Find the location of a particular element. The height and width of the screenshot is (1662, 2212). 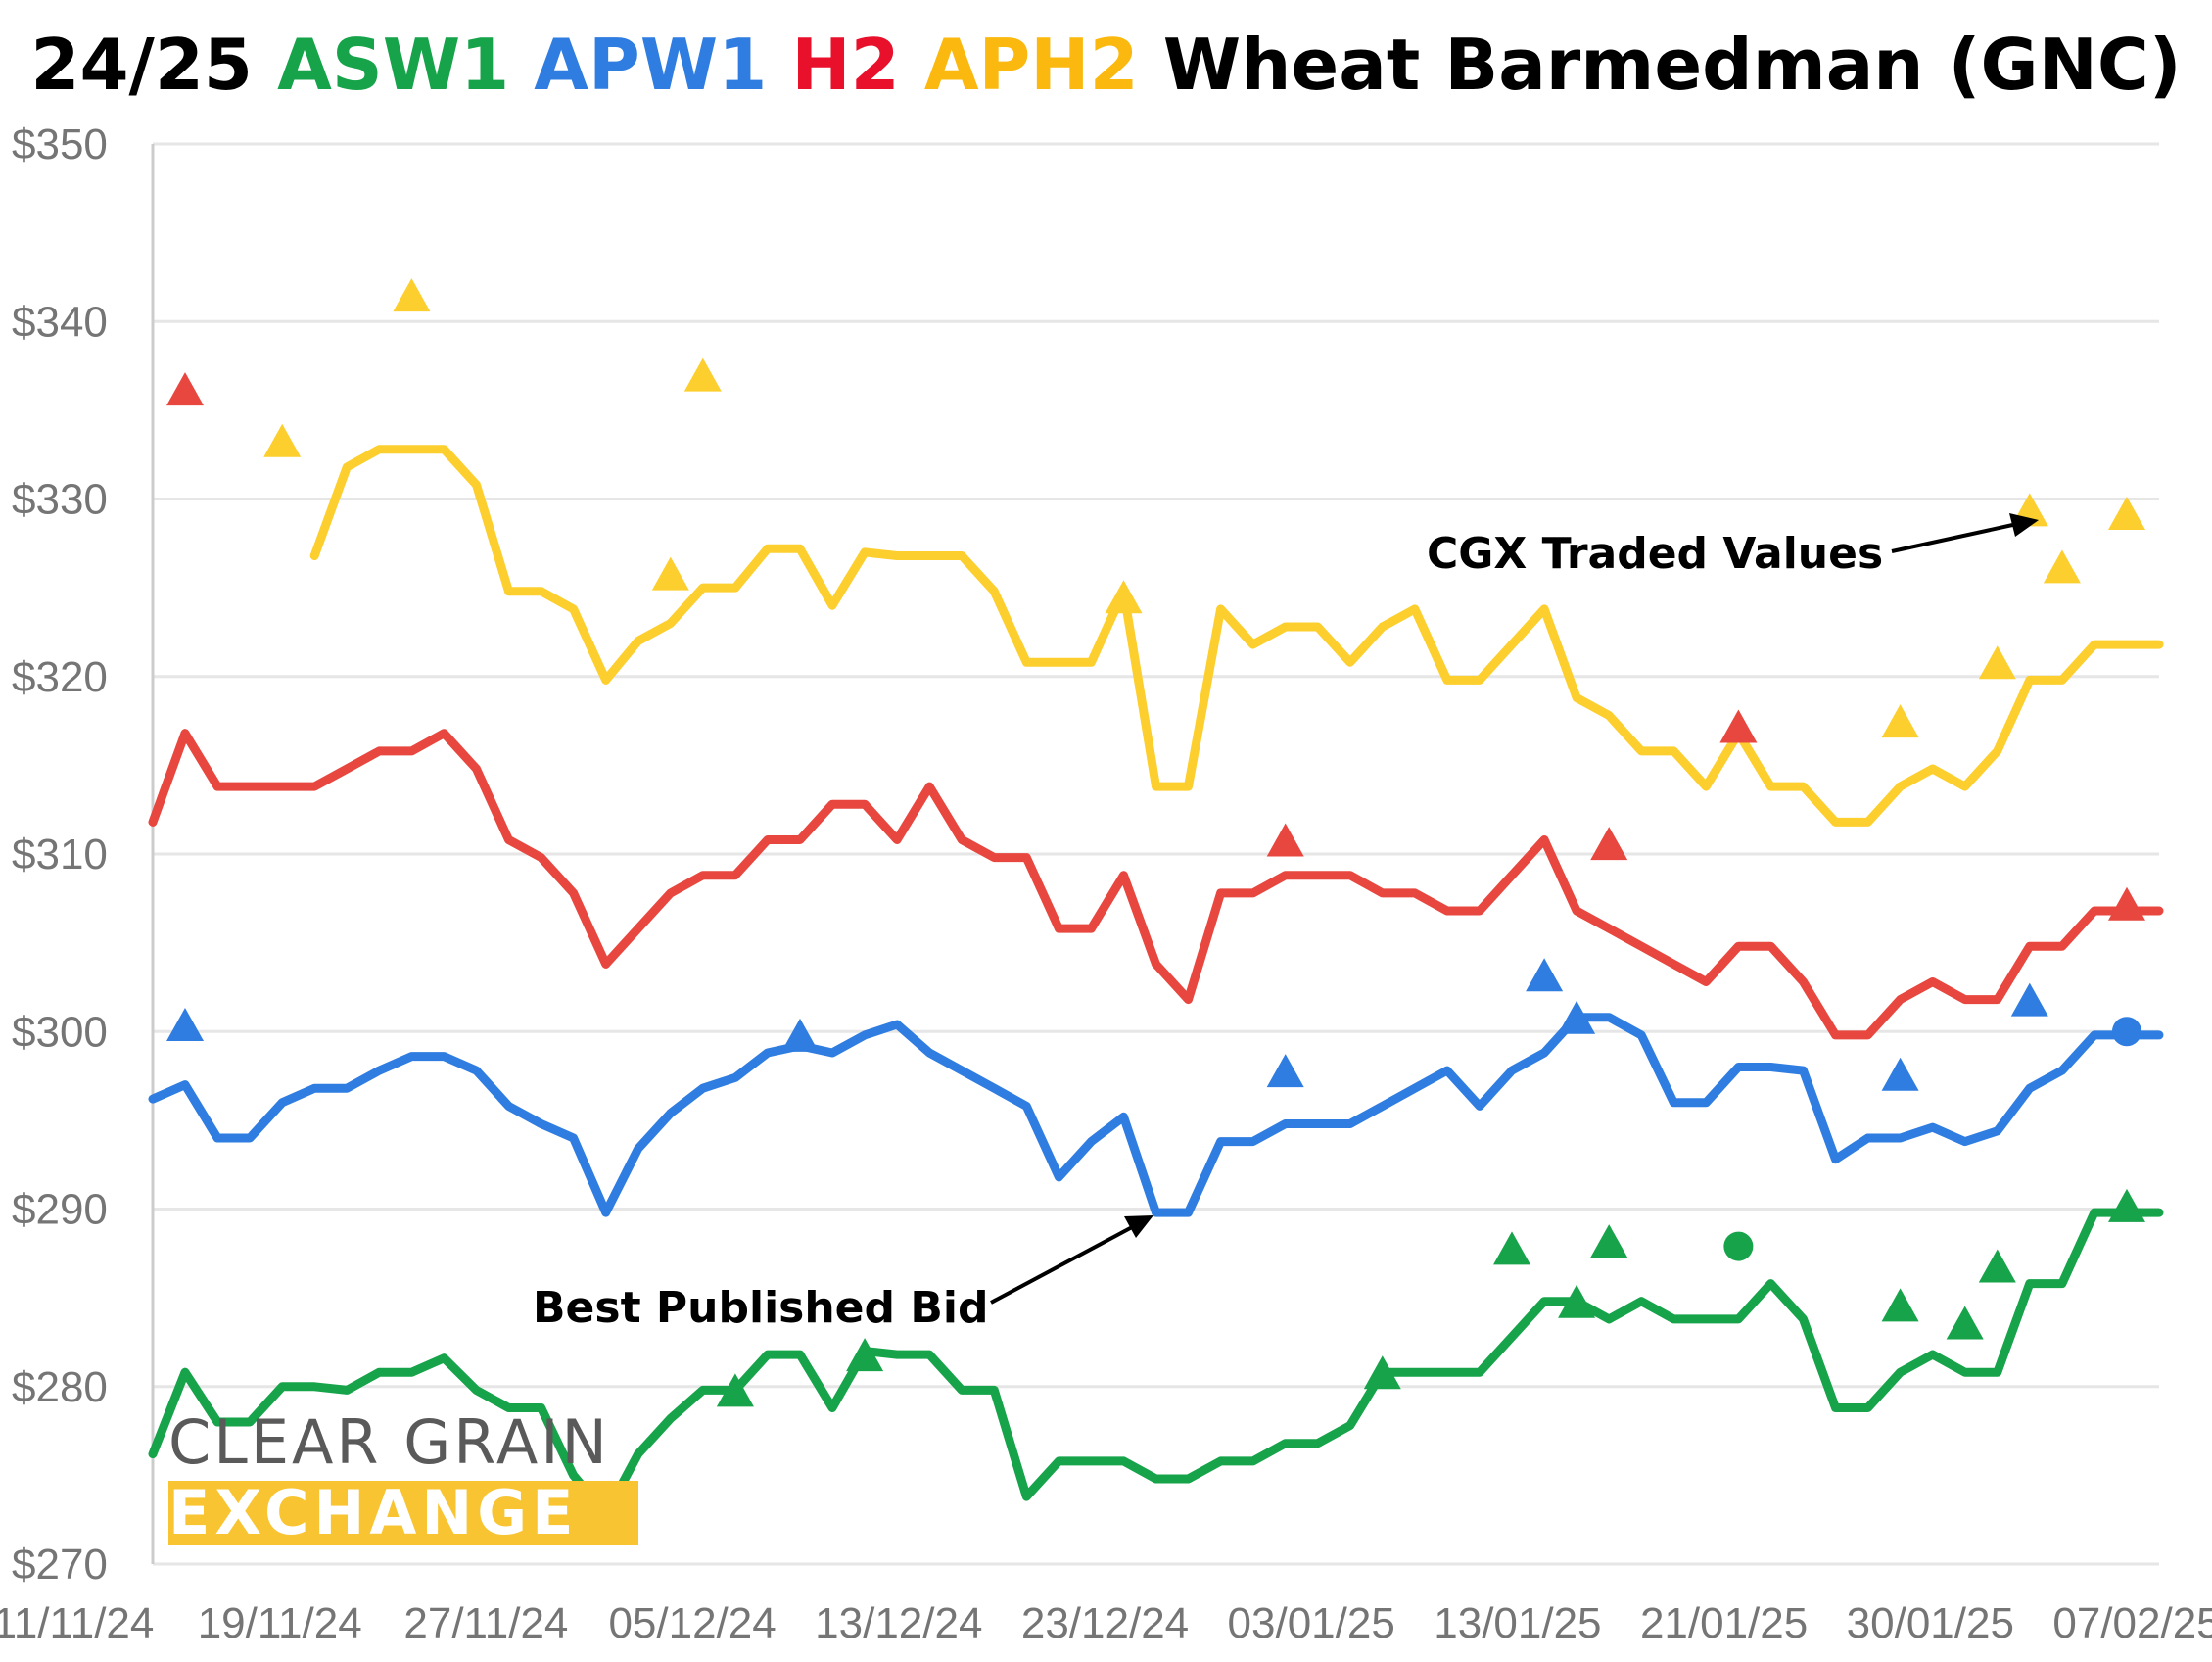

y-tick-label: $310 is located at coordinates (60, 854).